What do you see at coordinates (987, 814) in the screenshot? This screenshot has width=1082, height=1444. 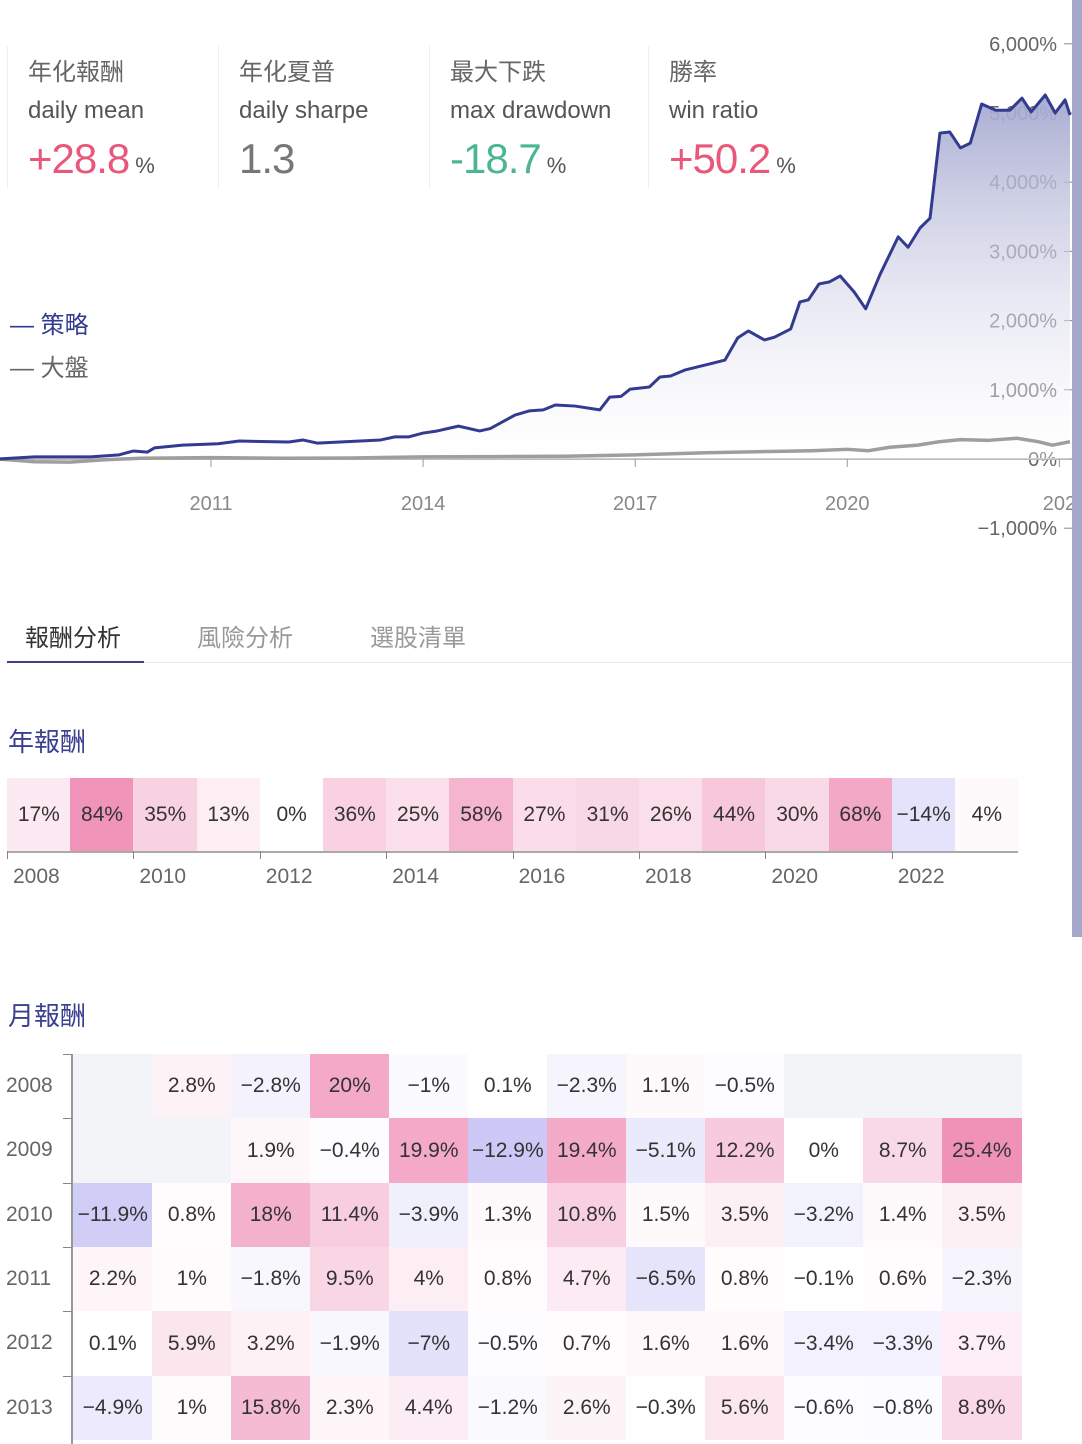 I see `annual-cell: 4%` at bounding box center [987, 814].